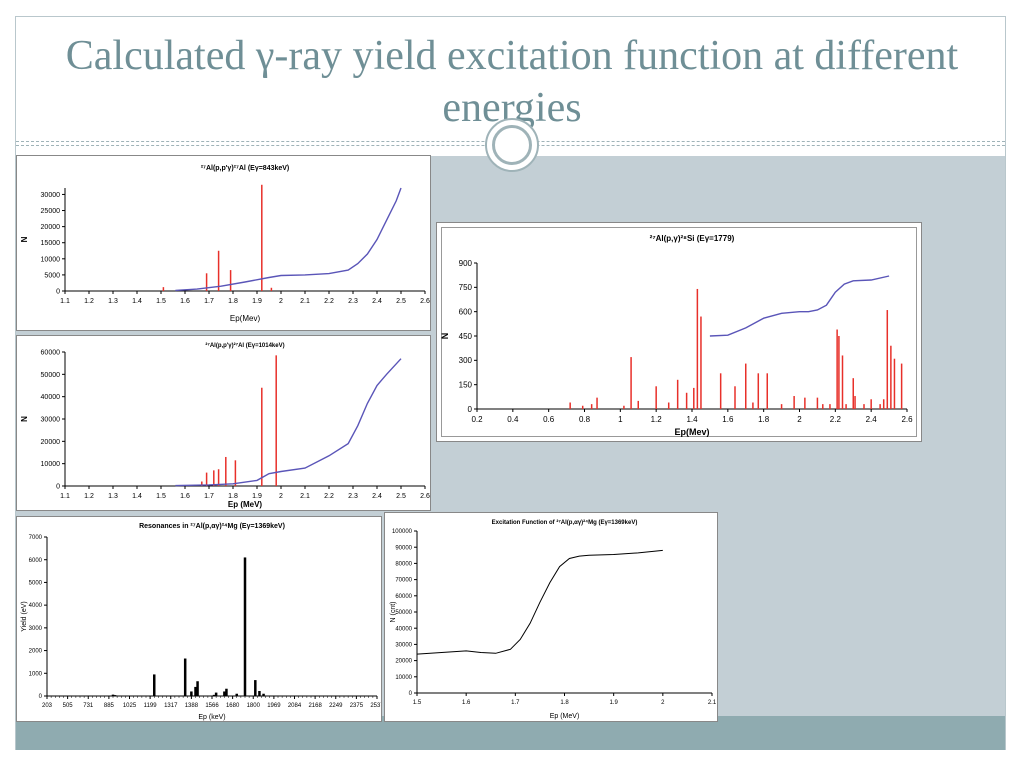 This screenshot has width=1024, height=768. Describe the element at coordinates (353, 301) in the screenshot. I see `x-tick-label: 2.3` at that location.